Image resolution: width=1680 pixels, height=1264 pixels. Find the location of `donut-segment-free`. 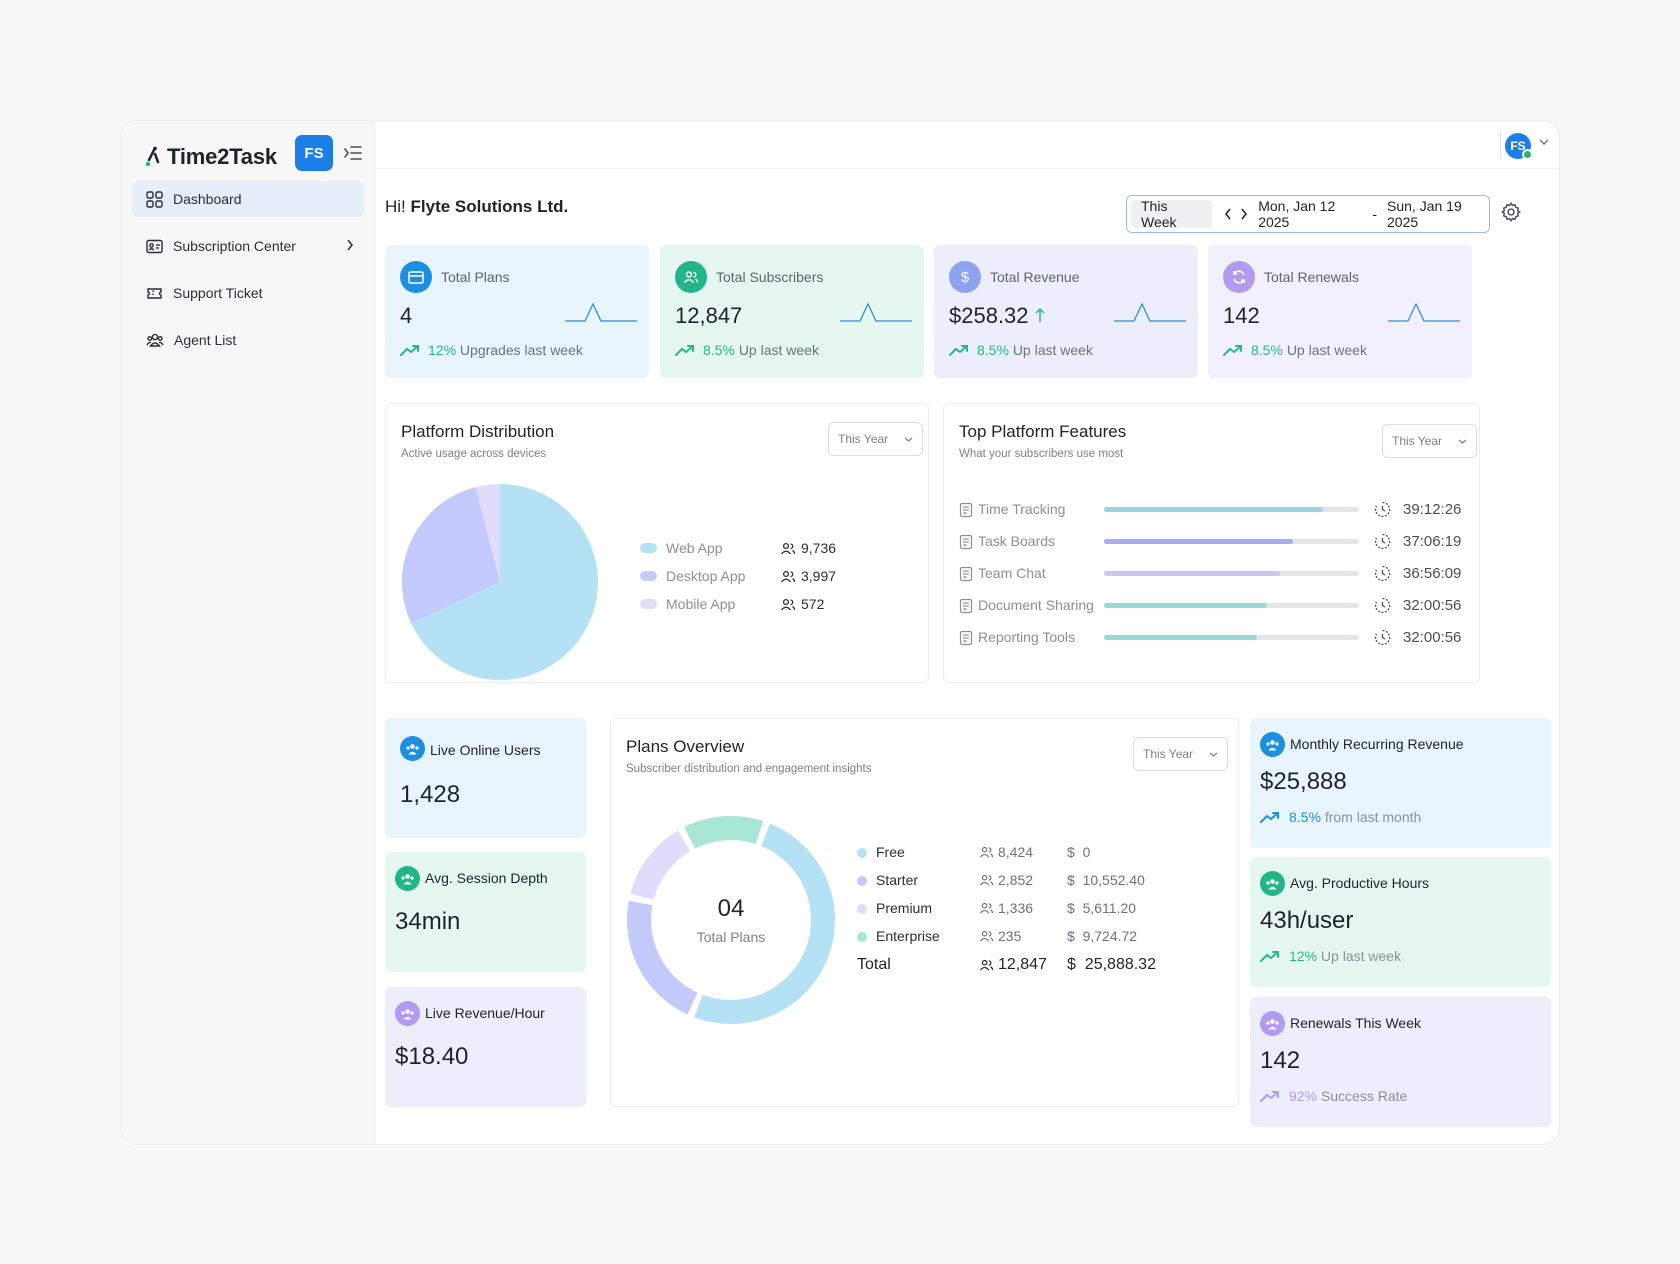

donut-segment-free is located at coordinates (765, 924).